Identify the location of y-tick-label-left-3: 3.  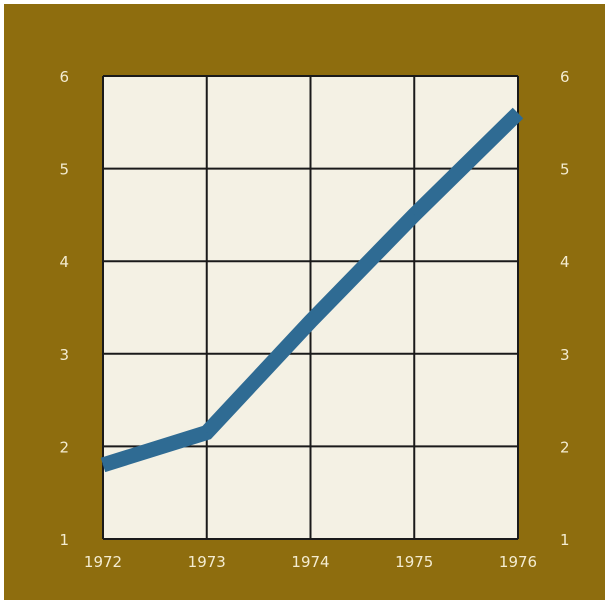
(64, 355).